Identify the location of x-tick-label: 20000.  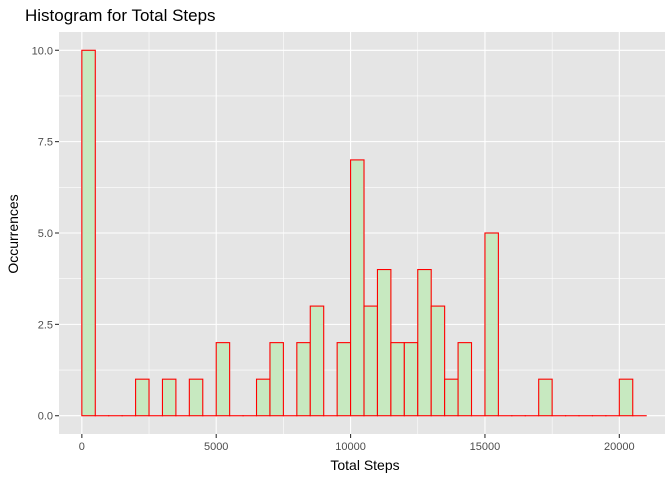
(619, 447).